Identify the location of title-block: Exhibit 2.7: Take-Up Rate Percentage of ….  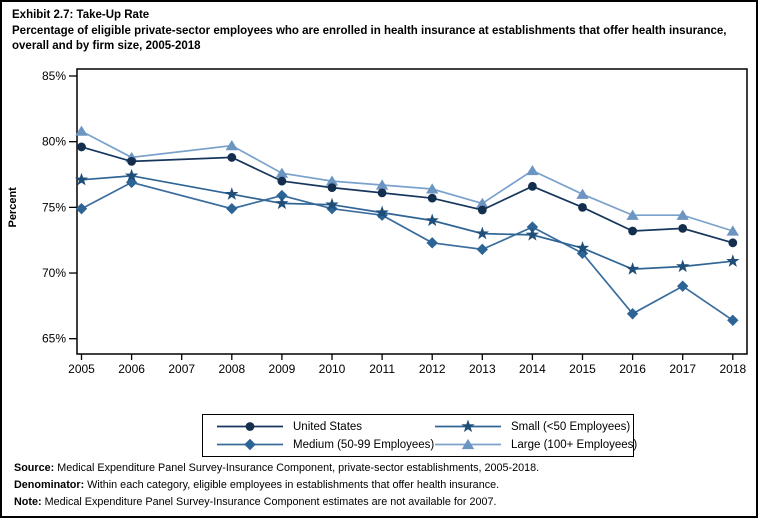
(379, 31).